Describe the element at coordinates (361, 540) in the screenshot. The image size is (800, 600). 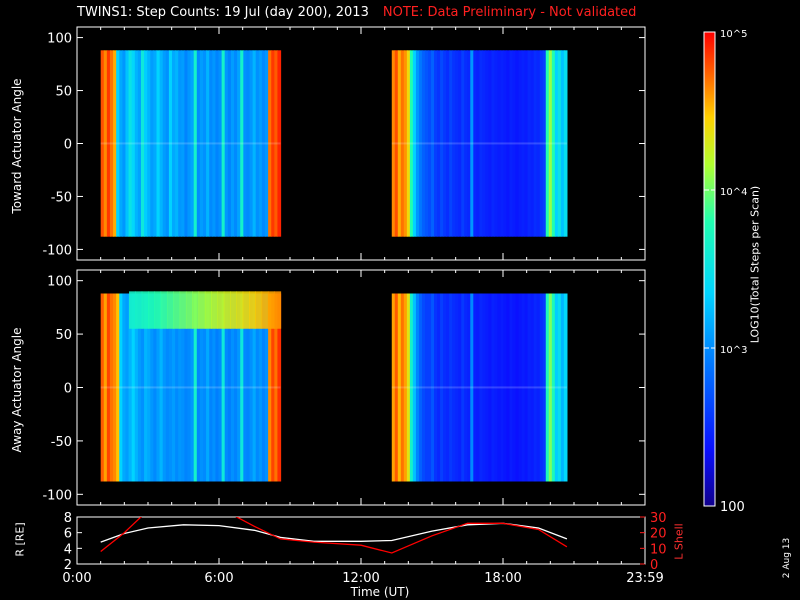
I see `orbit-panel-frame` at that location.